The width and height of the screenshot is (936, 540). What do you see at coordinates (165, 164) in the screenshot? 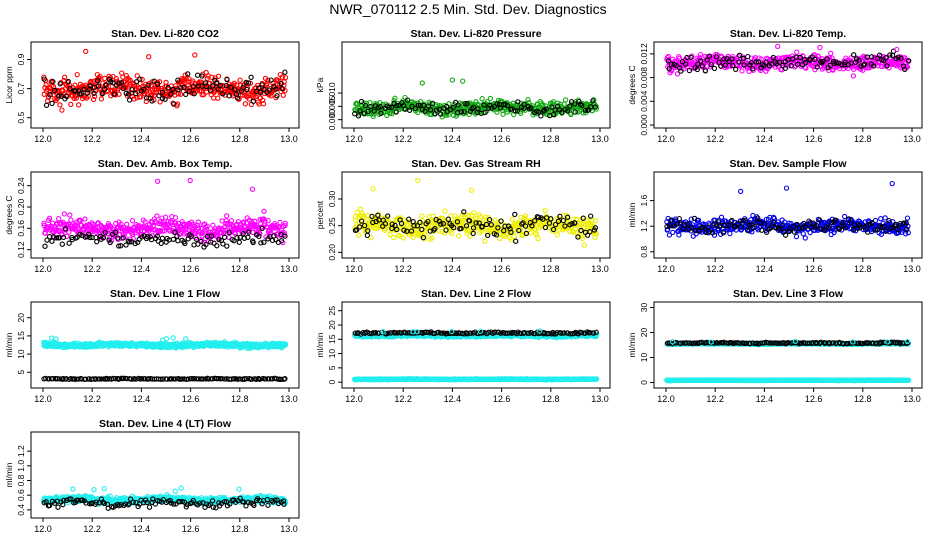
I see `panel-title: Stan. Dev. Amb. Box Temp.` at bounding box center [165, 164].